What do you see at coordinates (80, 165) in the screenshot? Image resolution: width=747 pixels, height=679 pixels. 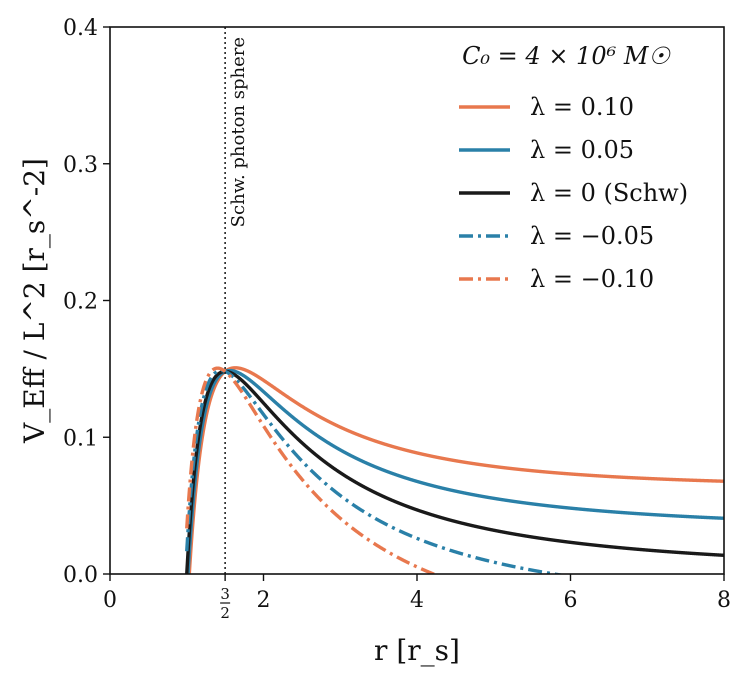 I see `y-tick-label: 0.3` at bounding box center [80, 165].